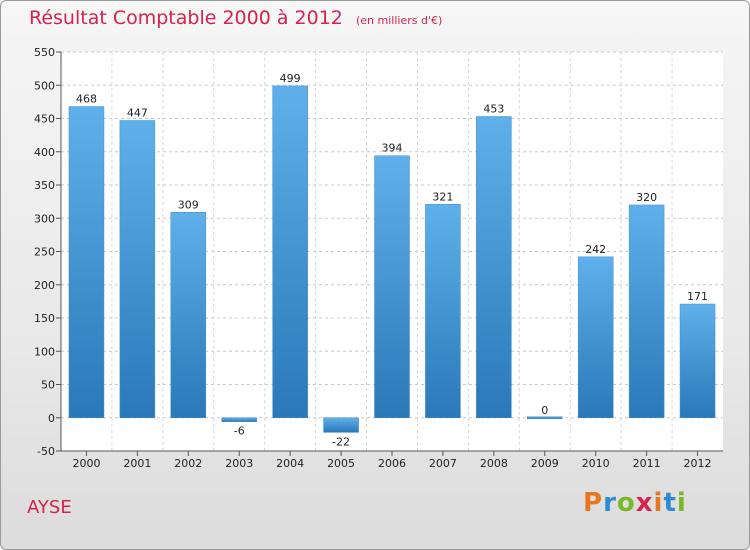  I want to click on x-tick-label: 2007, so click(443, 463).